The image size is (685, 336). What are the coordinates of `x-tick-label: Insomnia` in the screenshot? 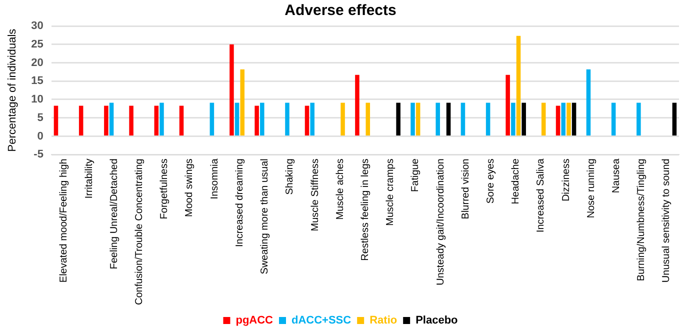 It's located at (214, 179).